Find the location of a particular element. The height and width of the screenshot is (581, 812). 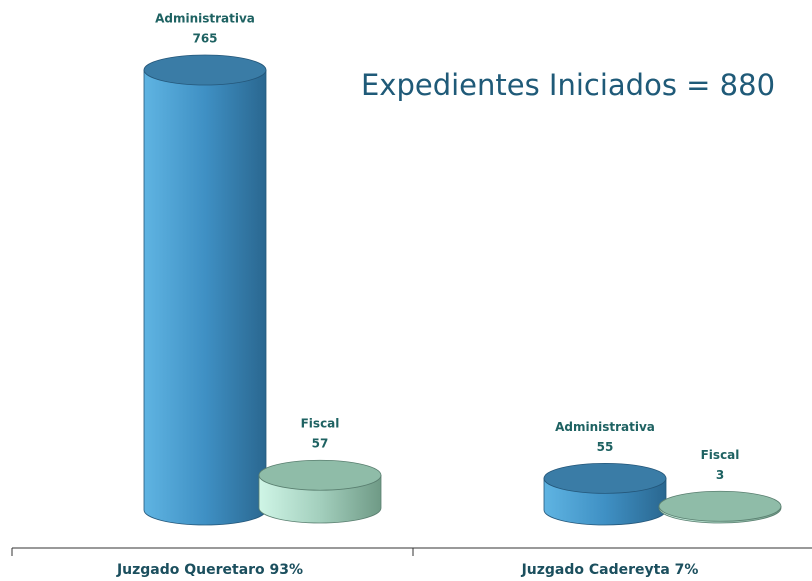

x-tick-label: Juzgado Queretaro 93% is located at coordinates (209, 570).